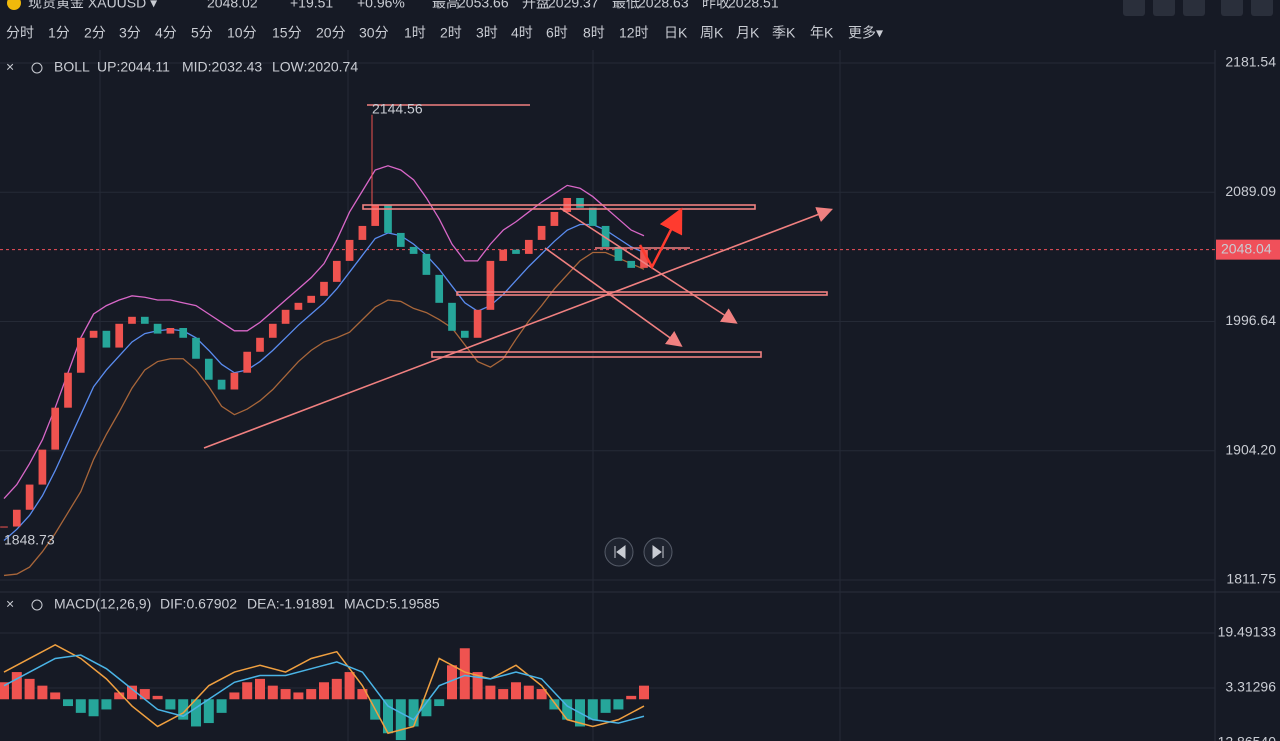 This screenshot has height=741, width=1280. What do you see at coordinates (415, 33) in the screenshot?
I see `timeframe-tab: 1时` at bounding box center [415, 33].